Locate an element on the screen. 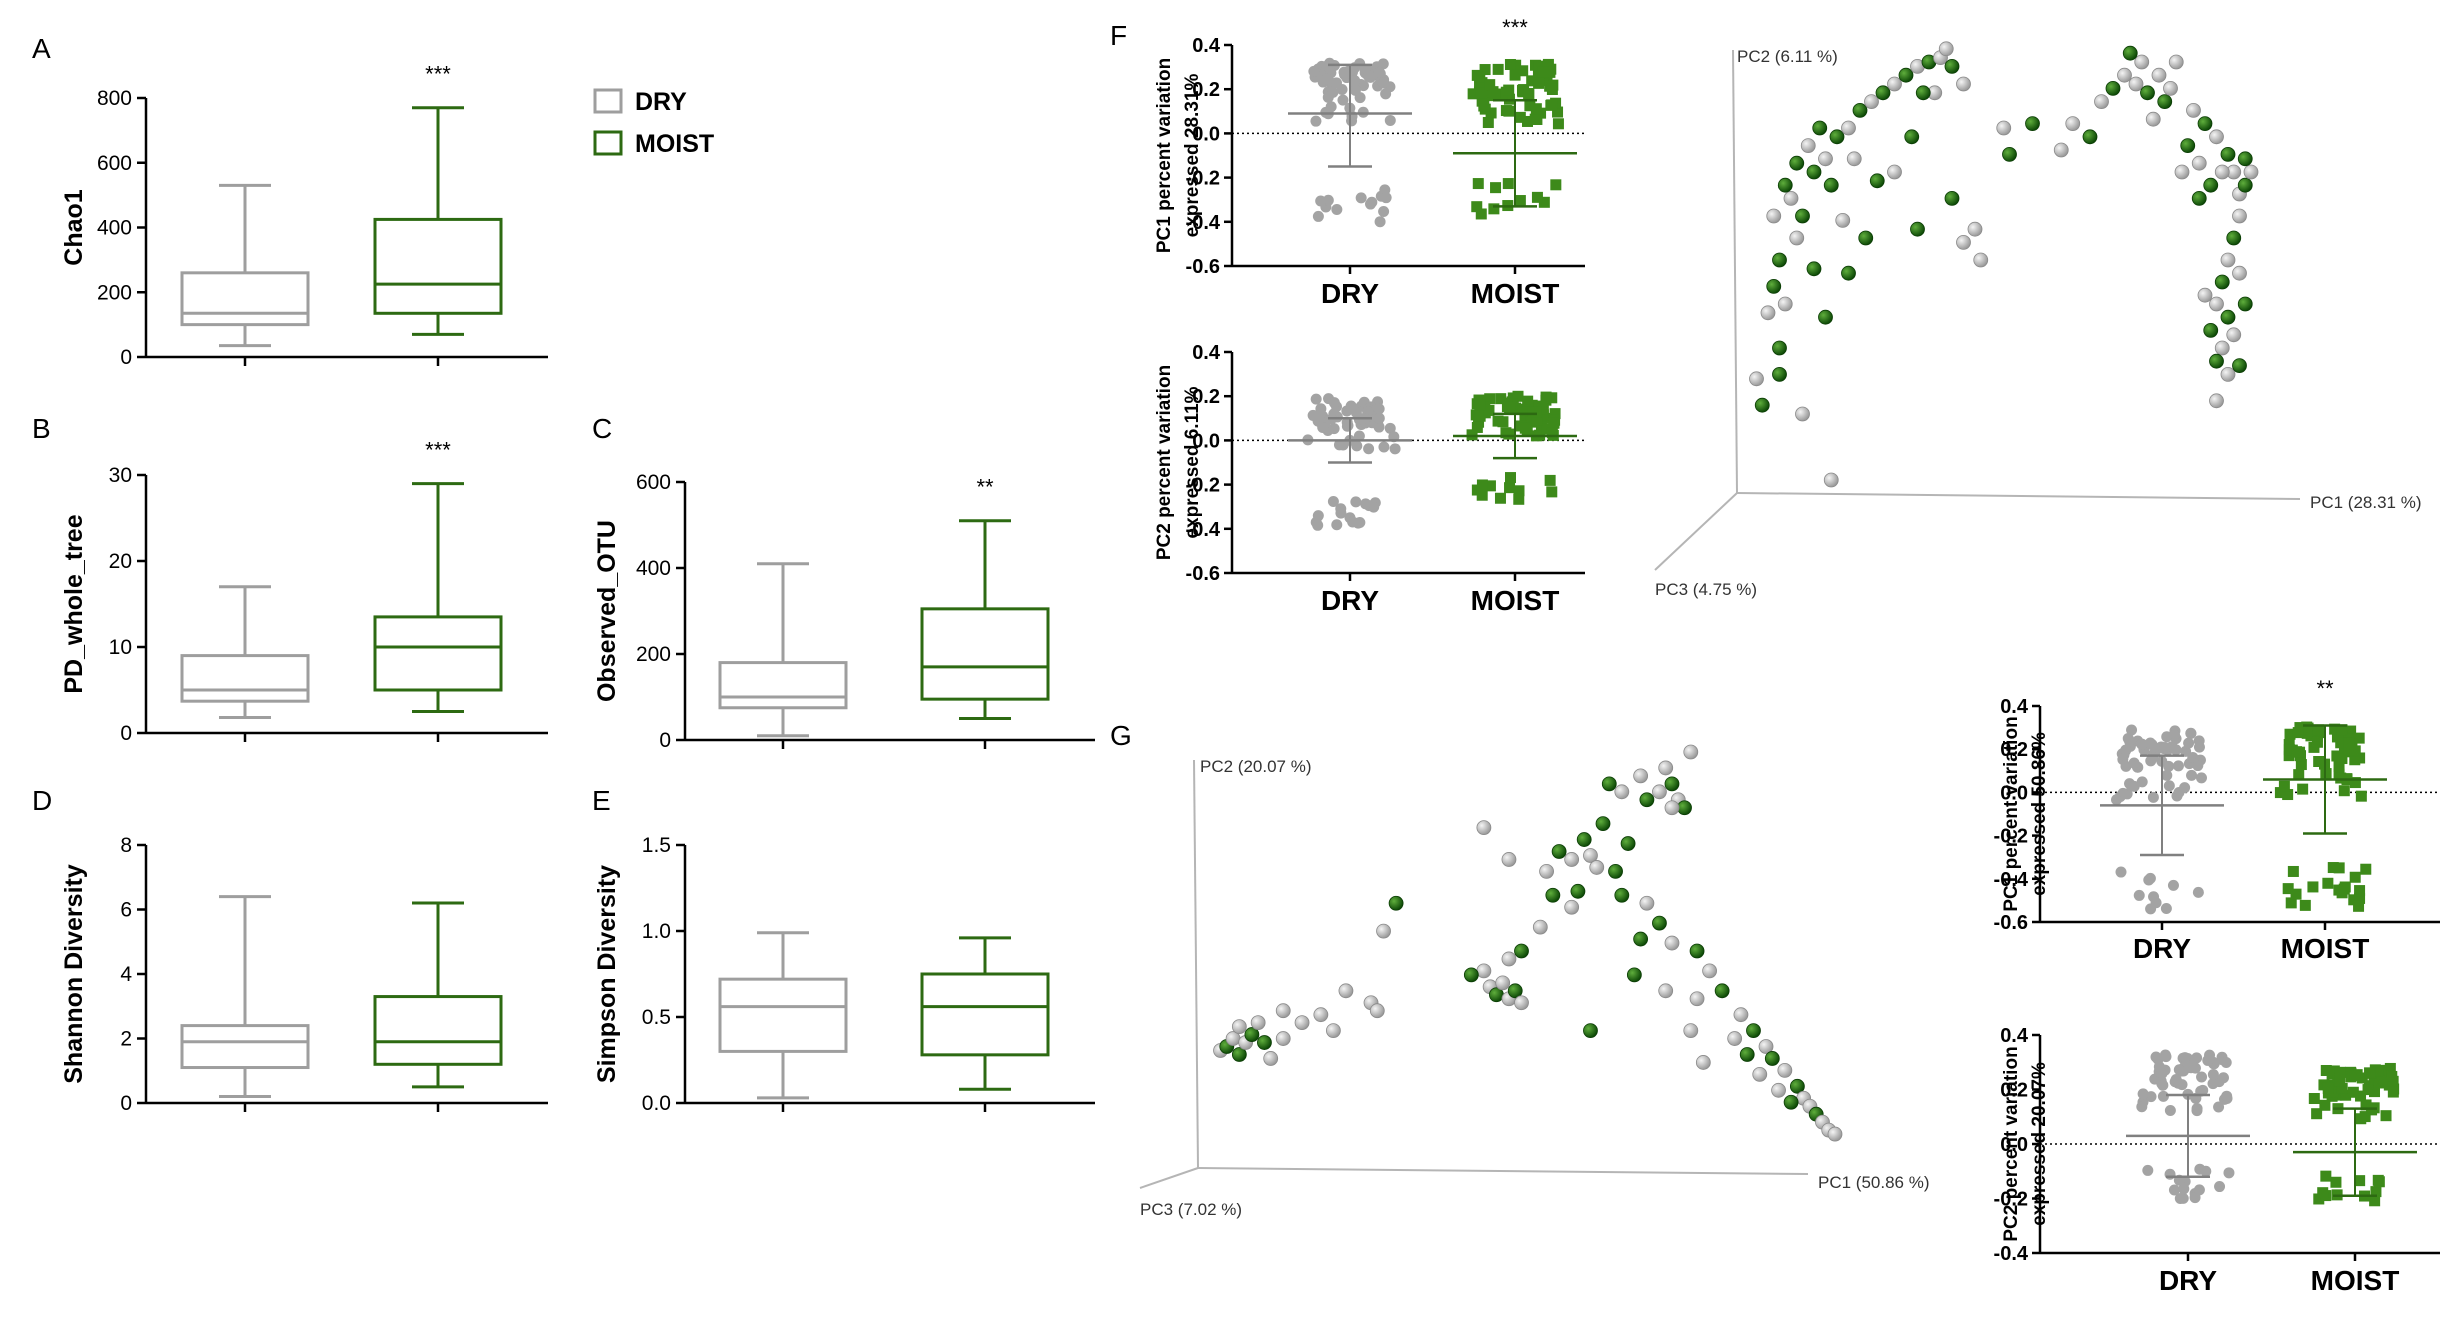 The image size is (2458, 1326). box-moist is located at coordinates (985, 619).